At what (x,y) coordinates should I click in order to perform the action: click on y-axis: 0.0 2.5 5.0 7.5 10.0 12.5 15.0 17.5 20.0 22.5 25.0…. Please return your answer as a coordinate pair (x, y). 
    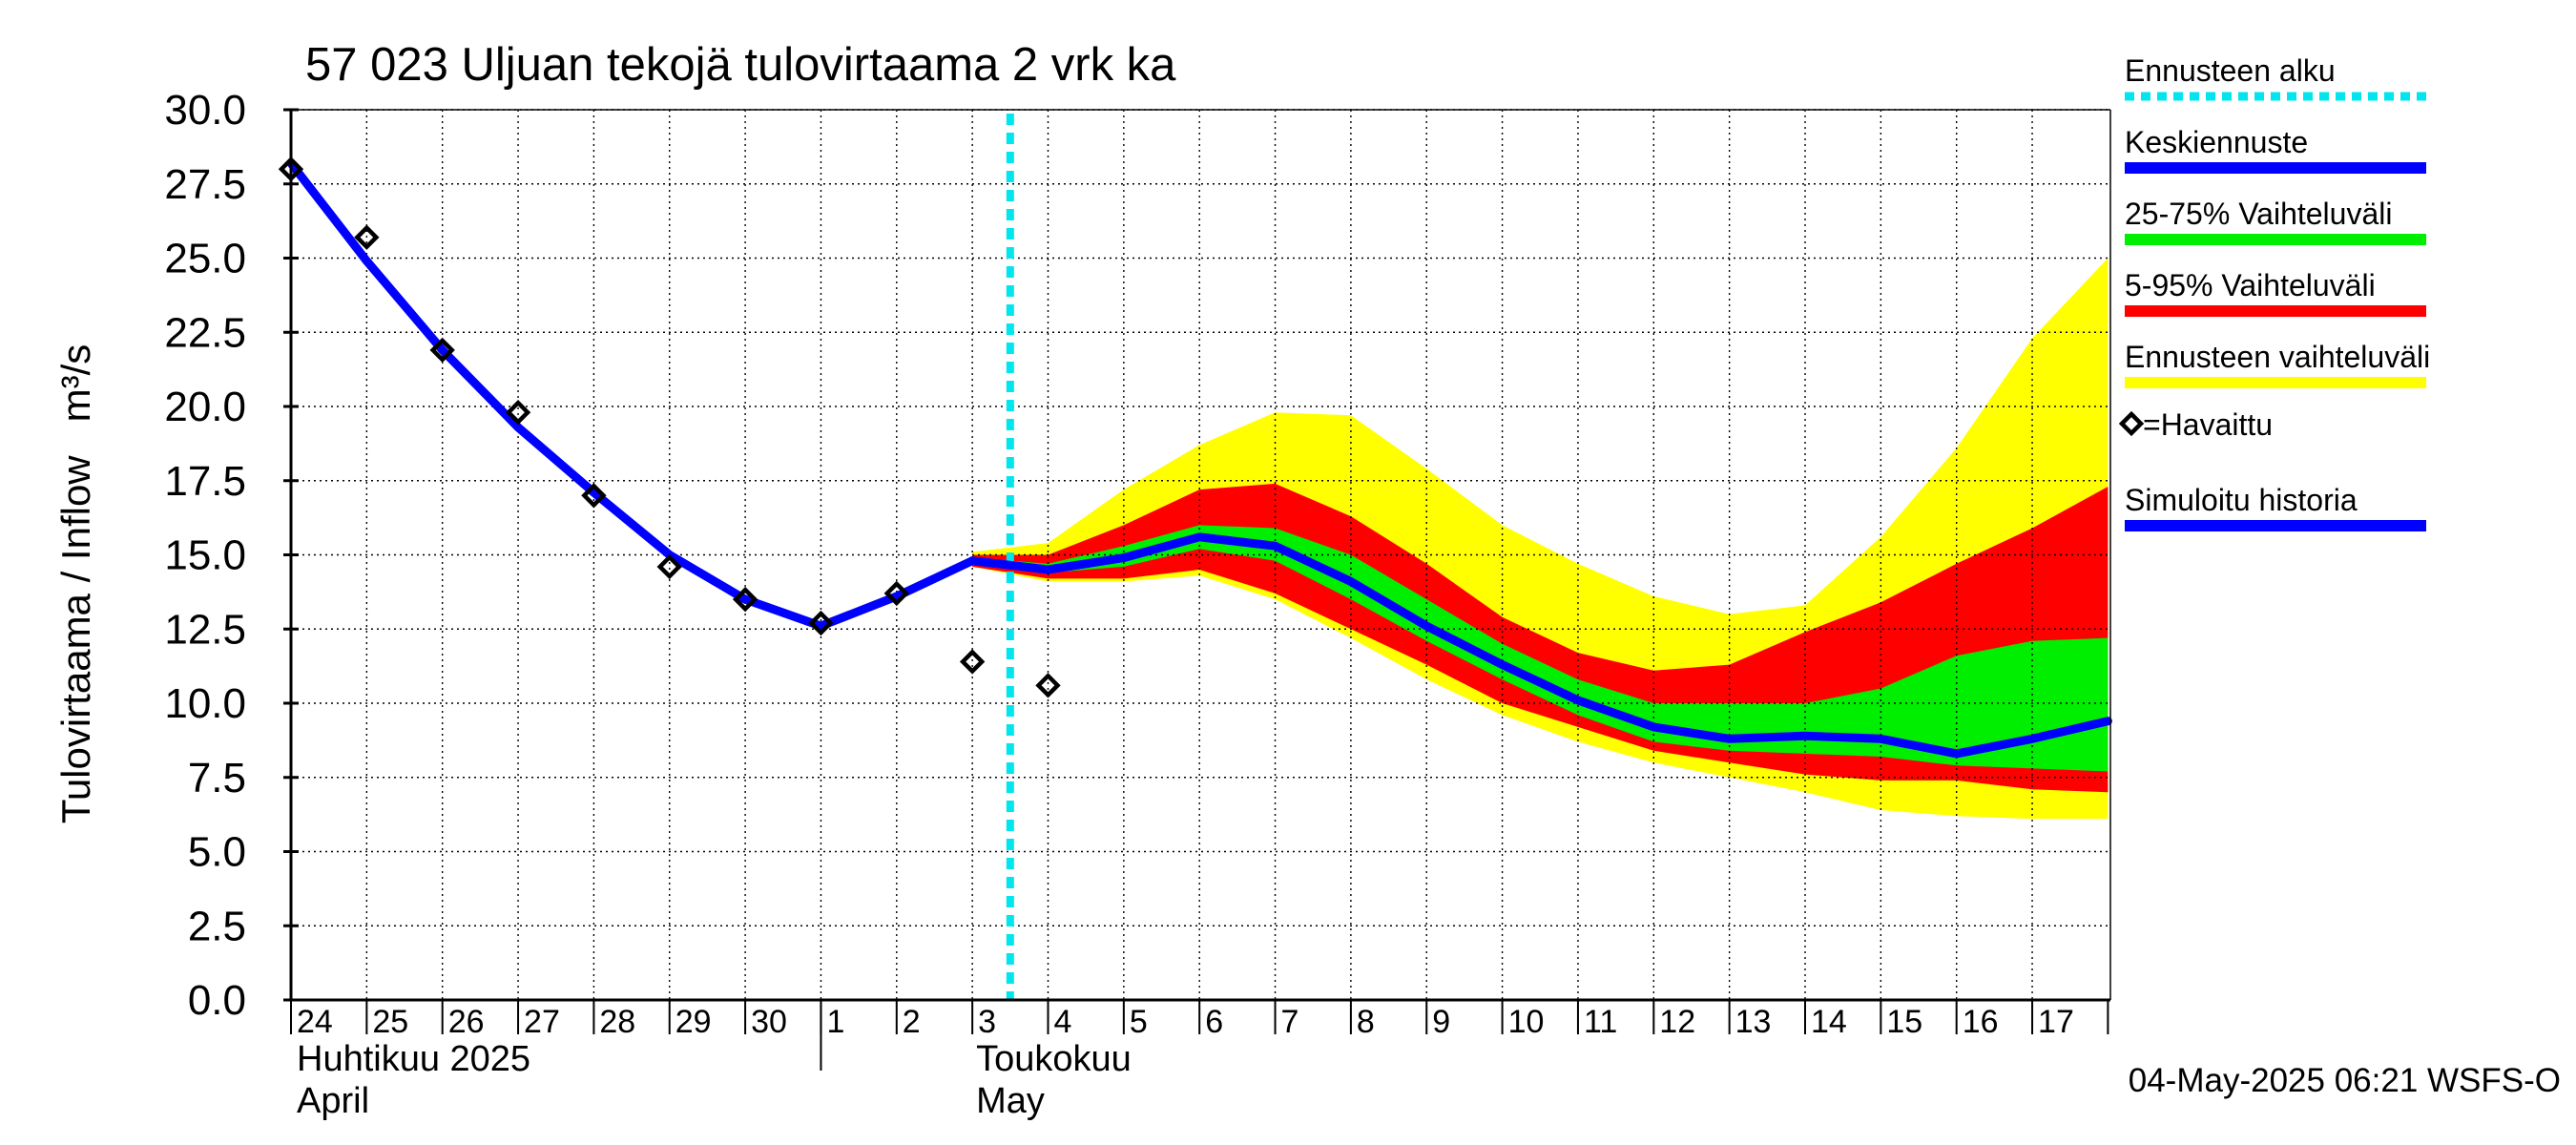
    Looking at the image, I should click on (231, 555).